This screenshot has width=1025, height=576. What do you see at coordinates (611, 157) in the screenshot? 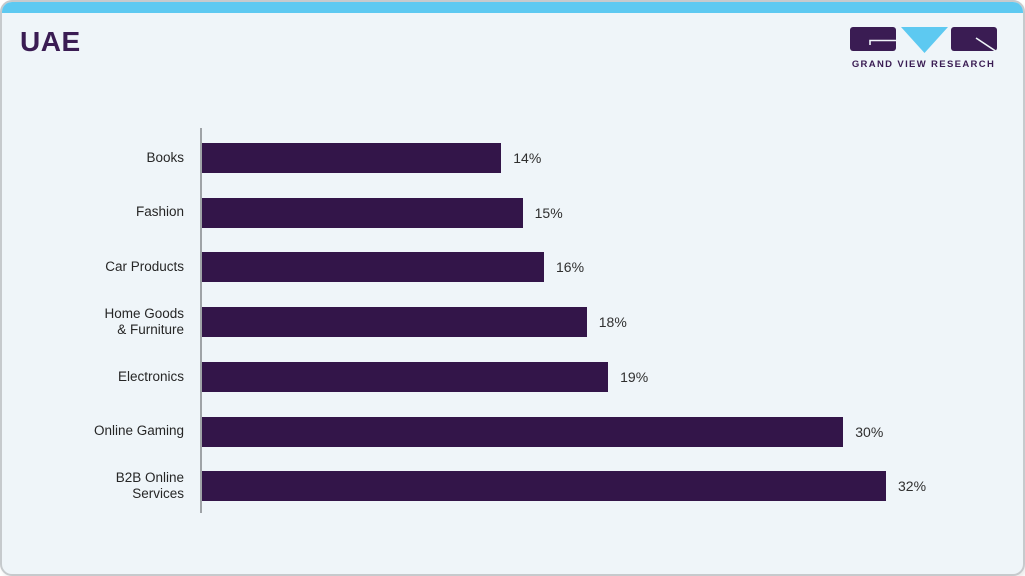
I see `bar-track: 14%` at bounding box center [611, 157].